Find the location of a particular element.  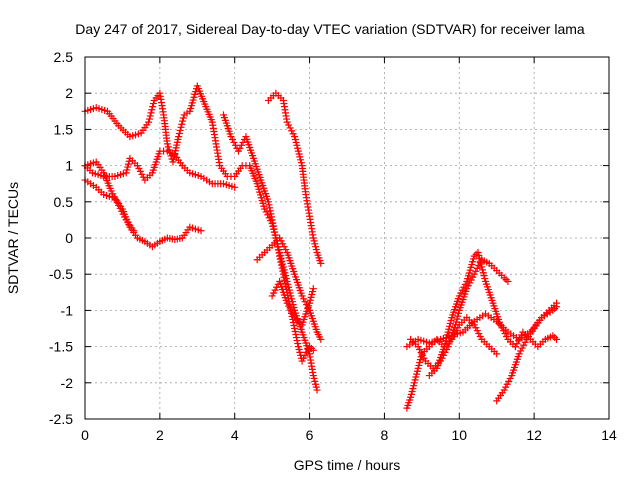

y-axis-label: SDTVAR / TECUs is located at coordinates (13, 238).